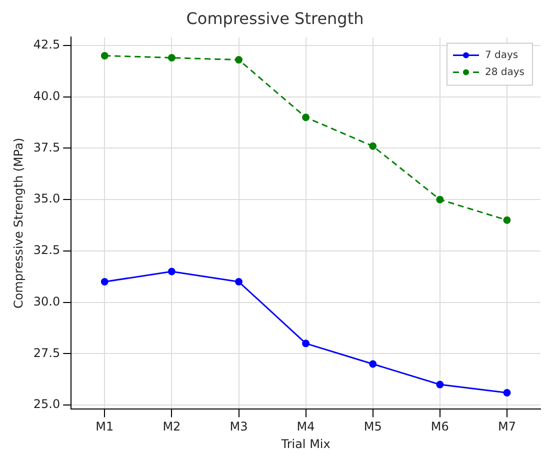  What do you see at coordinates (18, 223) in the screenshot?
I see `y-axis-title: Compressive Strength (MPa)` at bounding box center [18, 223].